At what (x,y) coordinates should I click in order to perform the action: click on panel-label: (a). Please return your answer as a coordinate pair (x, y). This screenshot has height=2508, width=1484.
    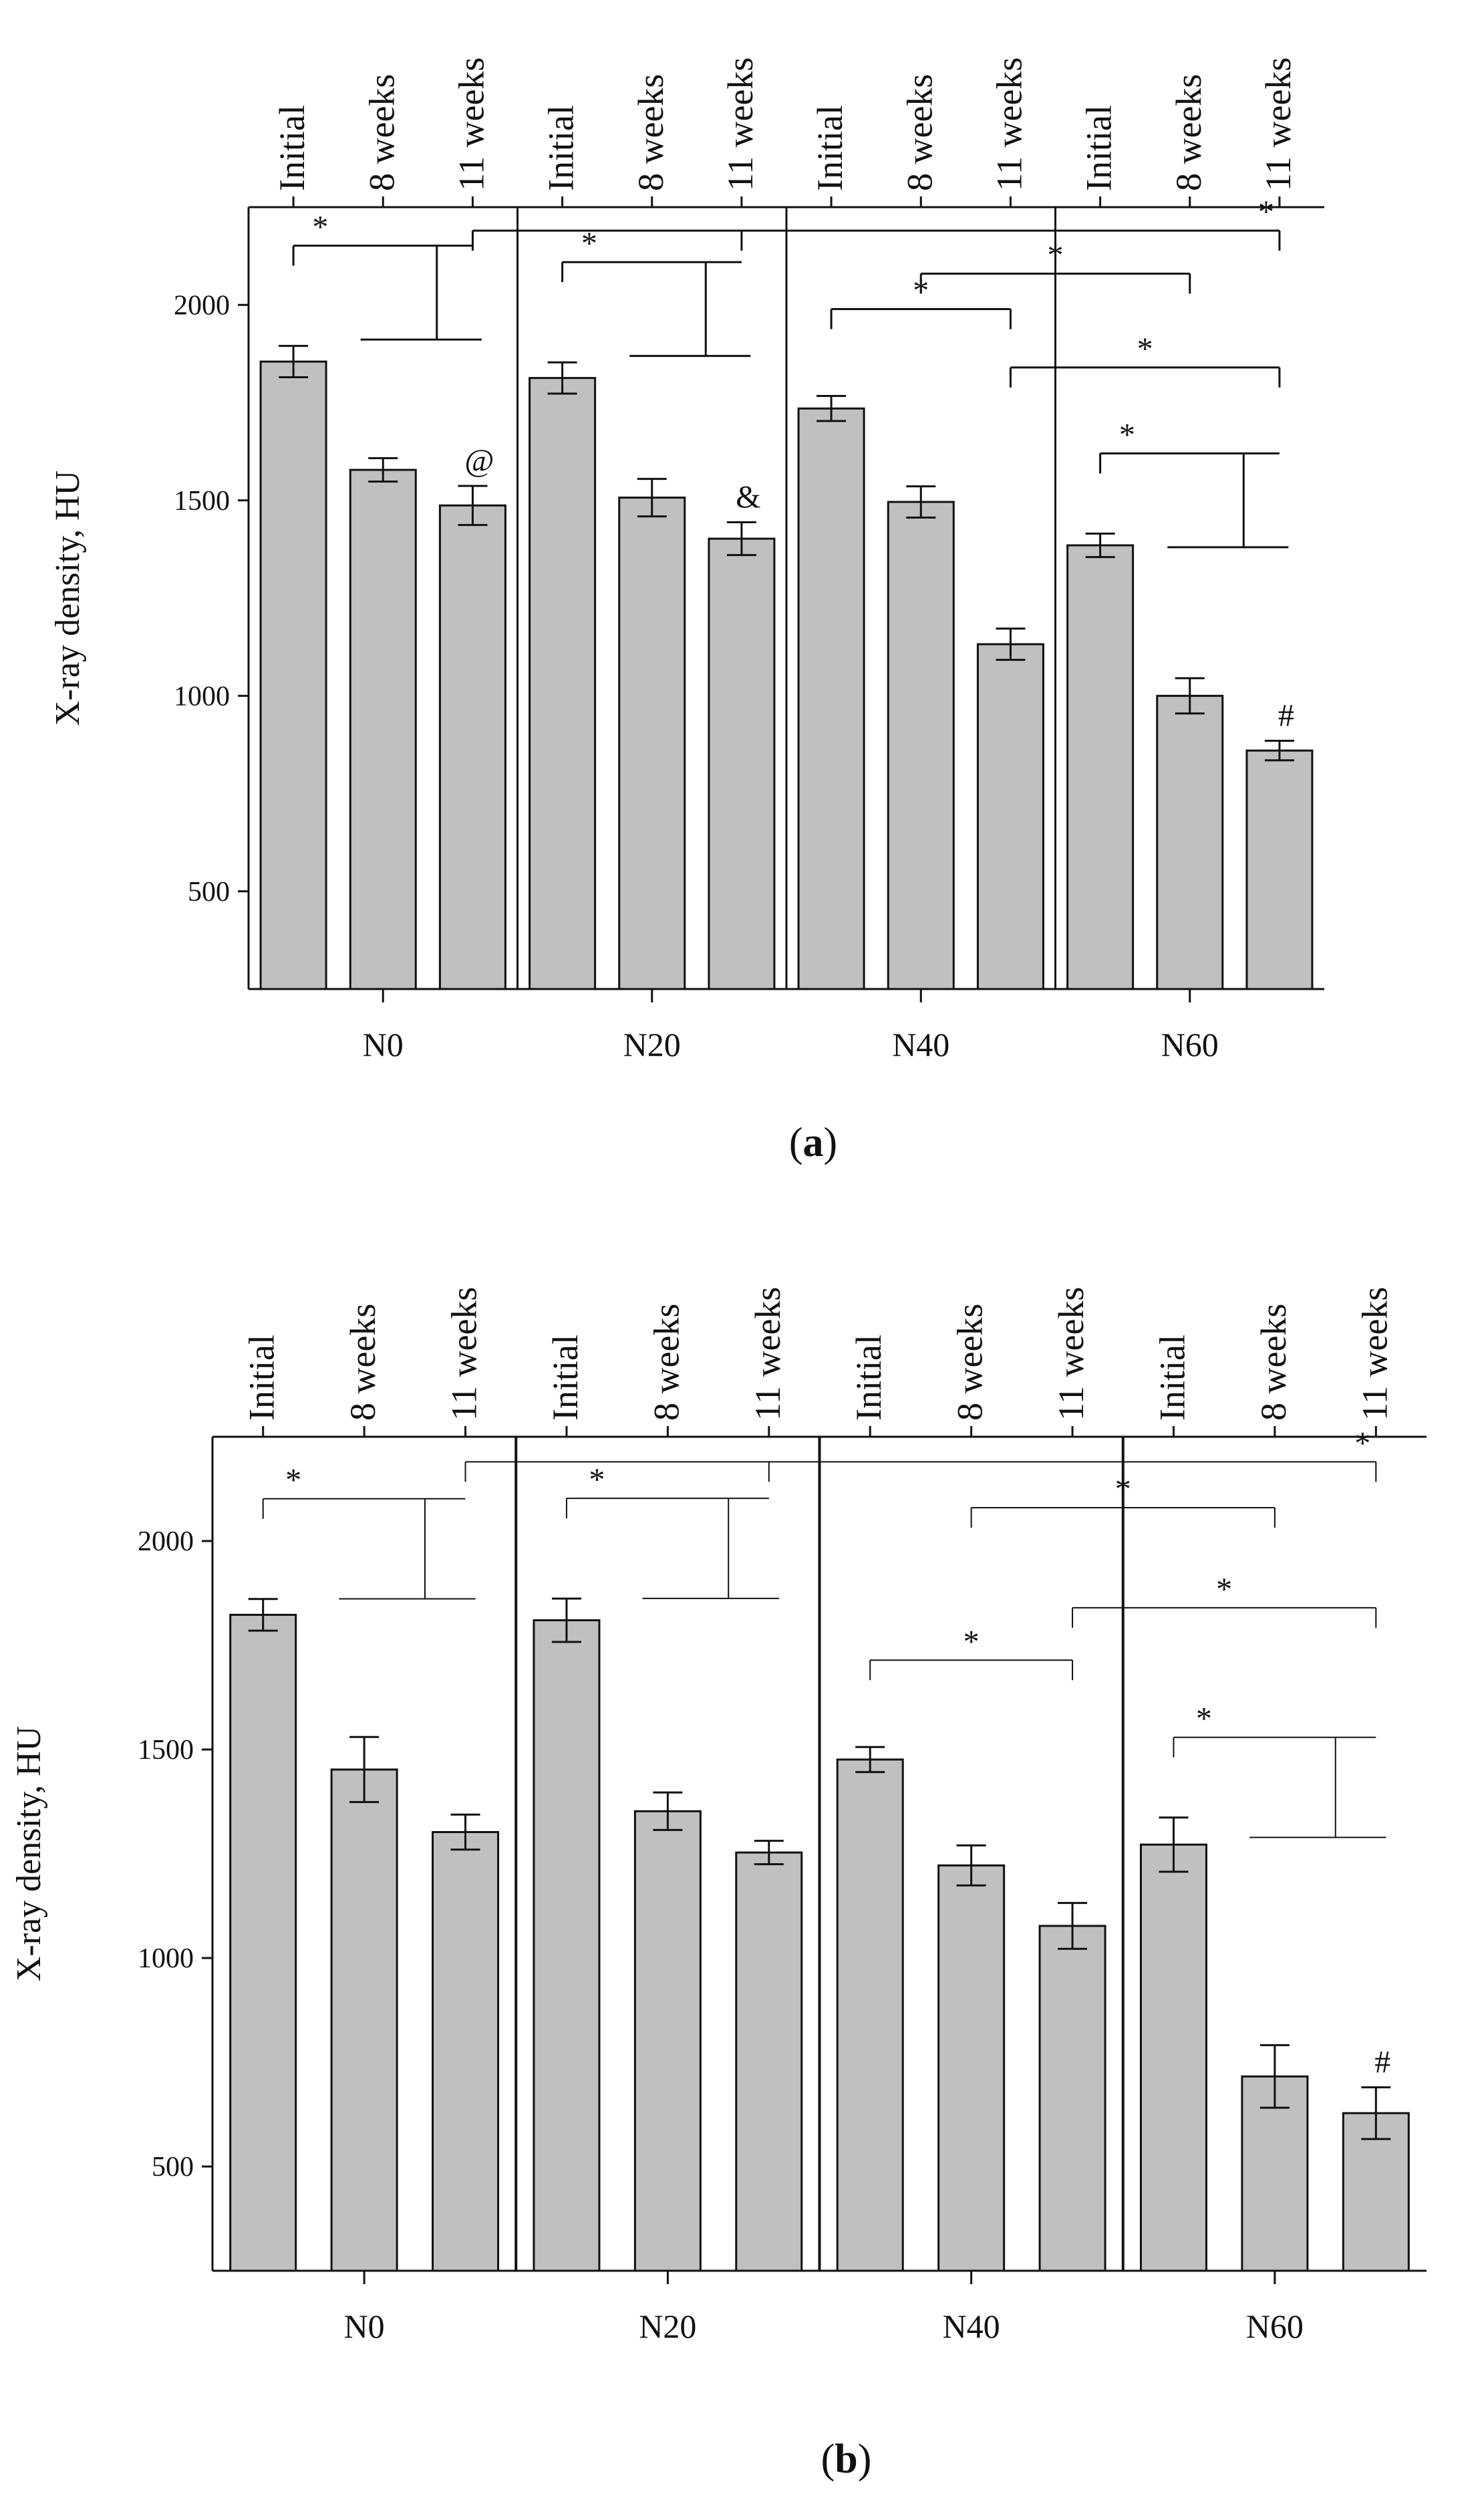
    Looking at the image, I should click on (813, 1142).